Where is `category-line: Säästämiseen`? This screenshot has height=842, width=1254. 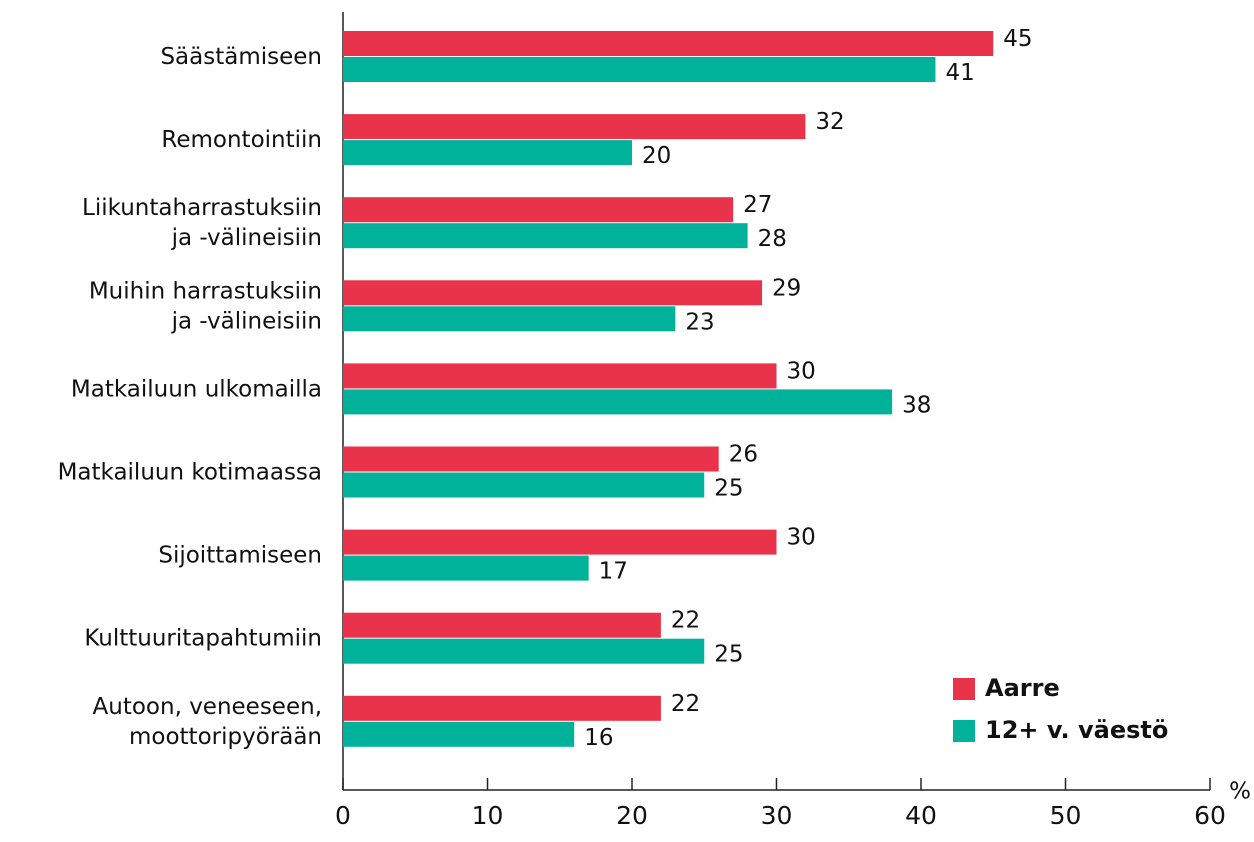
category-line: Säästämiseen is located at coordinates (241, 57).